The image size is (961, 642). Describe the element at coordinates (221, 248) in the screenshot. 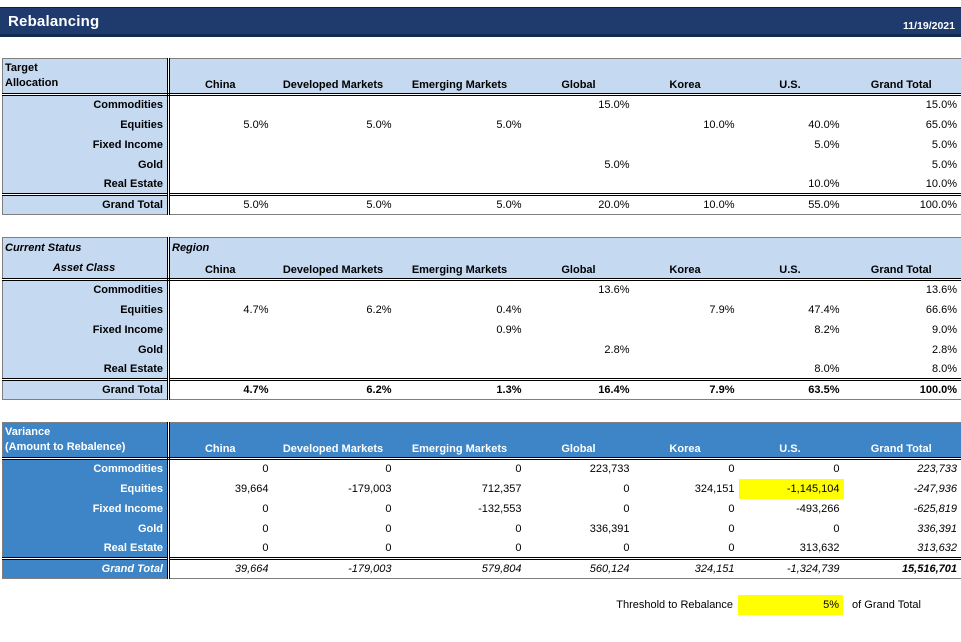

I see `region-label: Region` at that location.